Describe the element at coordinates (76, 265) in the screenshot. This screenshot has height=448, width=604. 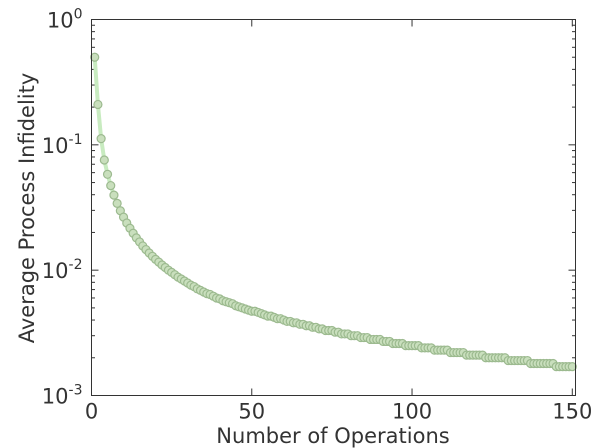
I see `y-tick-exponent: -2` at that location.